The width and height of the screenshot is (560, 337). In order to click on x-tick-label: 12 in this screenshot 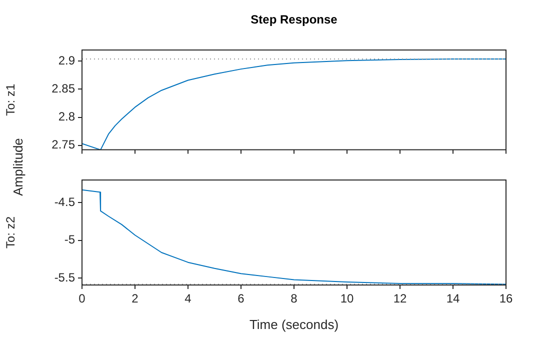, I will do `click(400, 299)`.